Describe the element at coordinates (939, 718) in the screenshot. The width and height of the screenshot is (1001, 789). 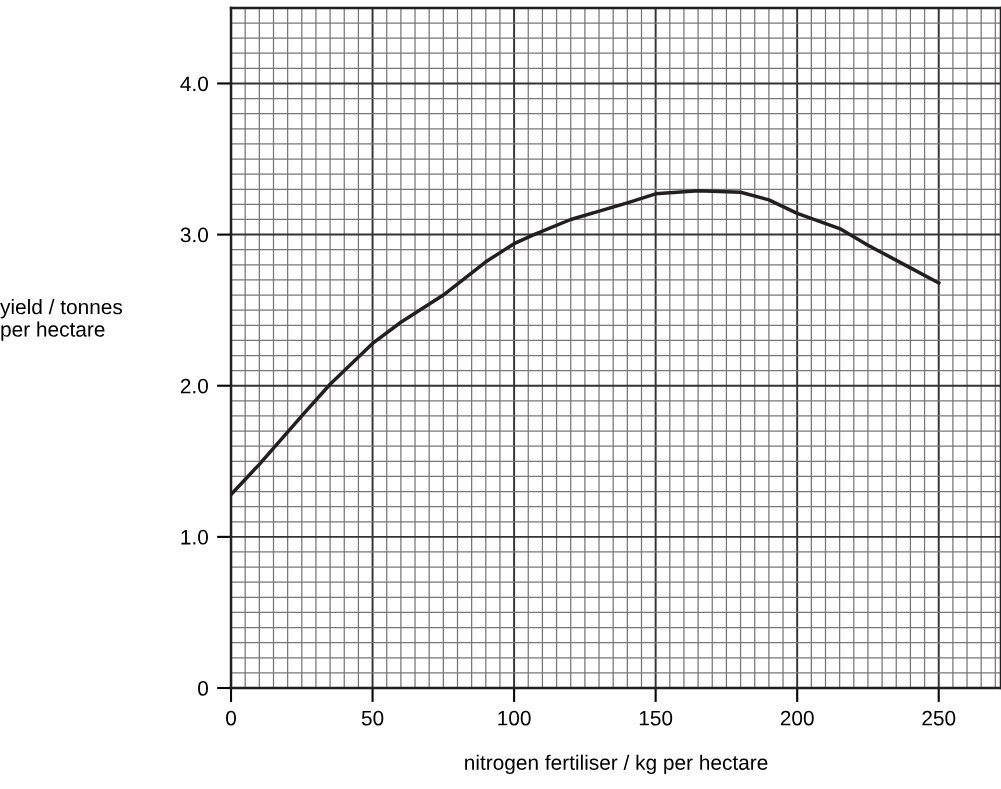
I see `x-tick-label: 250` at that location.